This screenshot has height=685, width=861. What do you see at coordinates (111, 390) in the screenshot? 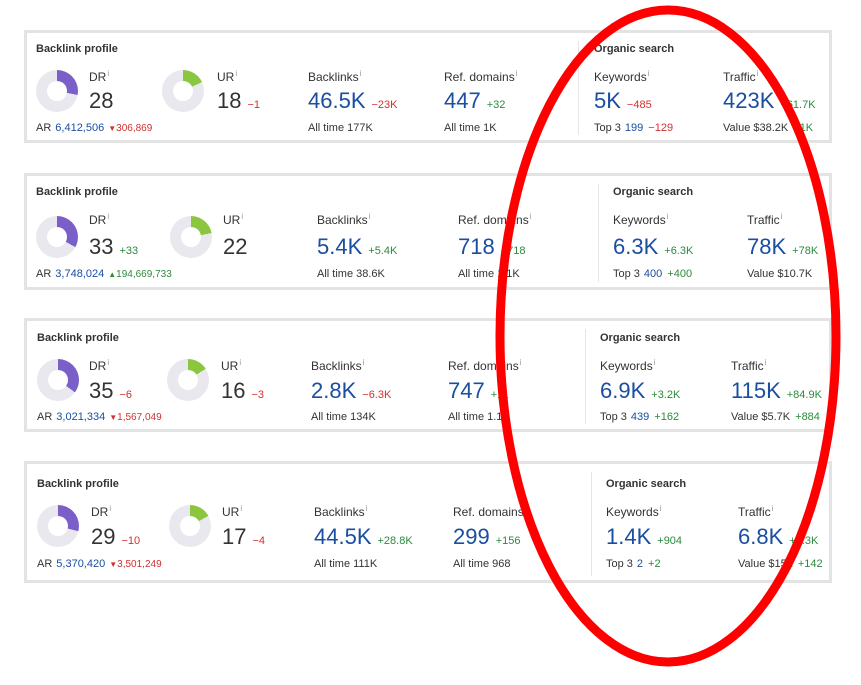
I see `dr-value: 35 −6` at bounding box center [111, 390].